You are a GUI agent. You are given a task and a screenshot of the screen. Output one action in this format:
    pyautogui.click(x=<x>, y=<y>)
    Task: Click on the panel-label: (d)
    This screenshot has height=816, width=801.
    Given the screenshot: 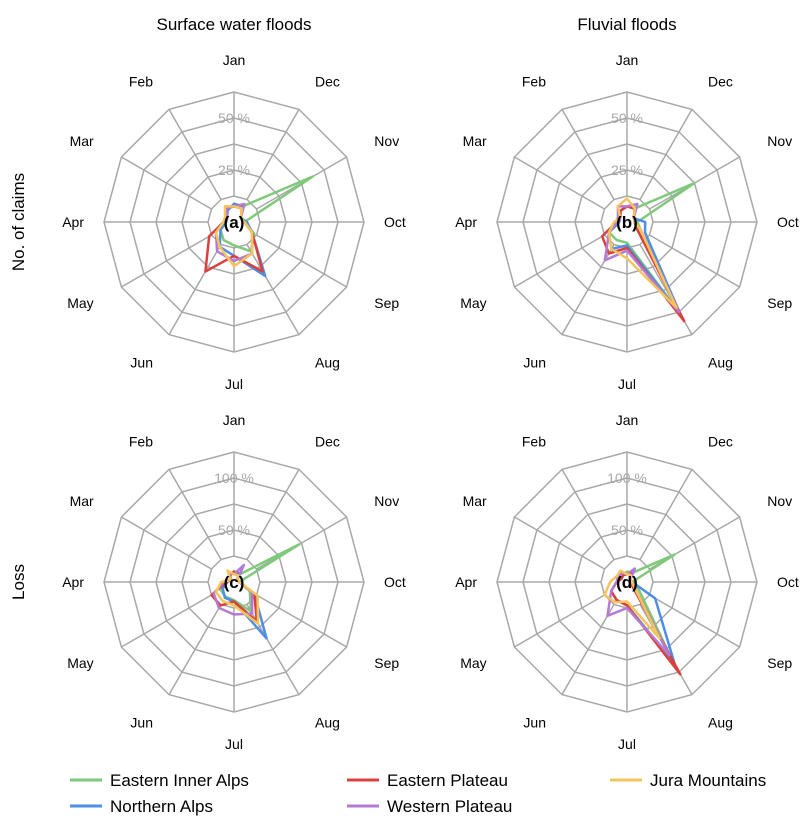 What is the action you would take?
    pyautogui.click(x=627, y=582)
    